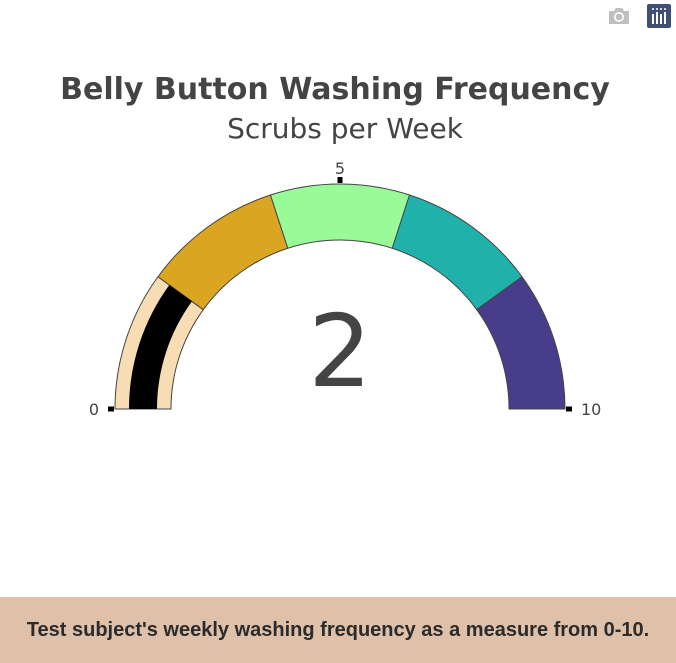  I want to click on camera-icon, so click(619, 16).